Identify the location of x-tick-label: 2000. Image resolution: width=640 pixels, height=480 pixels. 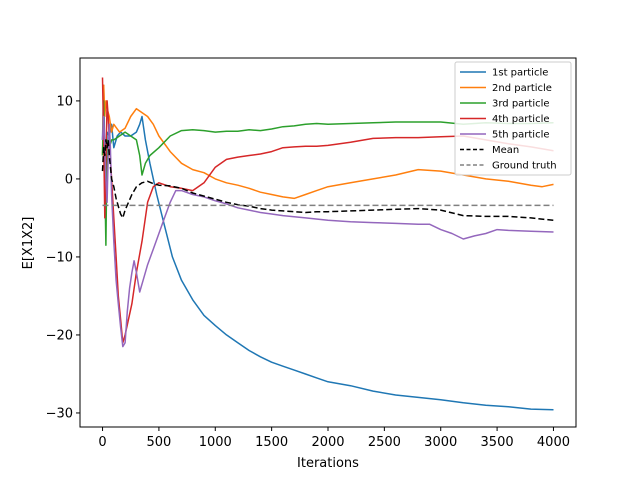
(327, 442).